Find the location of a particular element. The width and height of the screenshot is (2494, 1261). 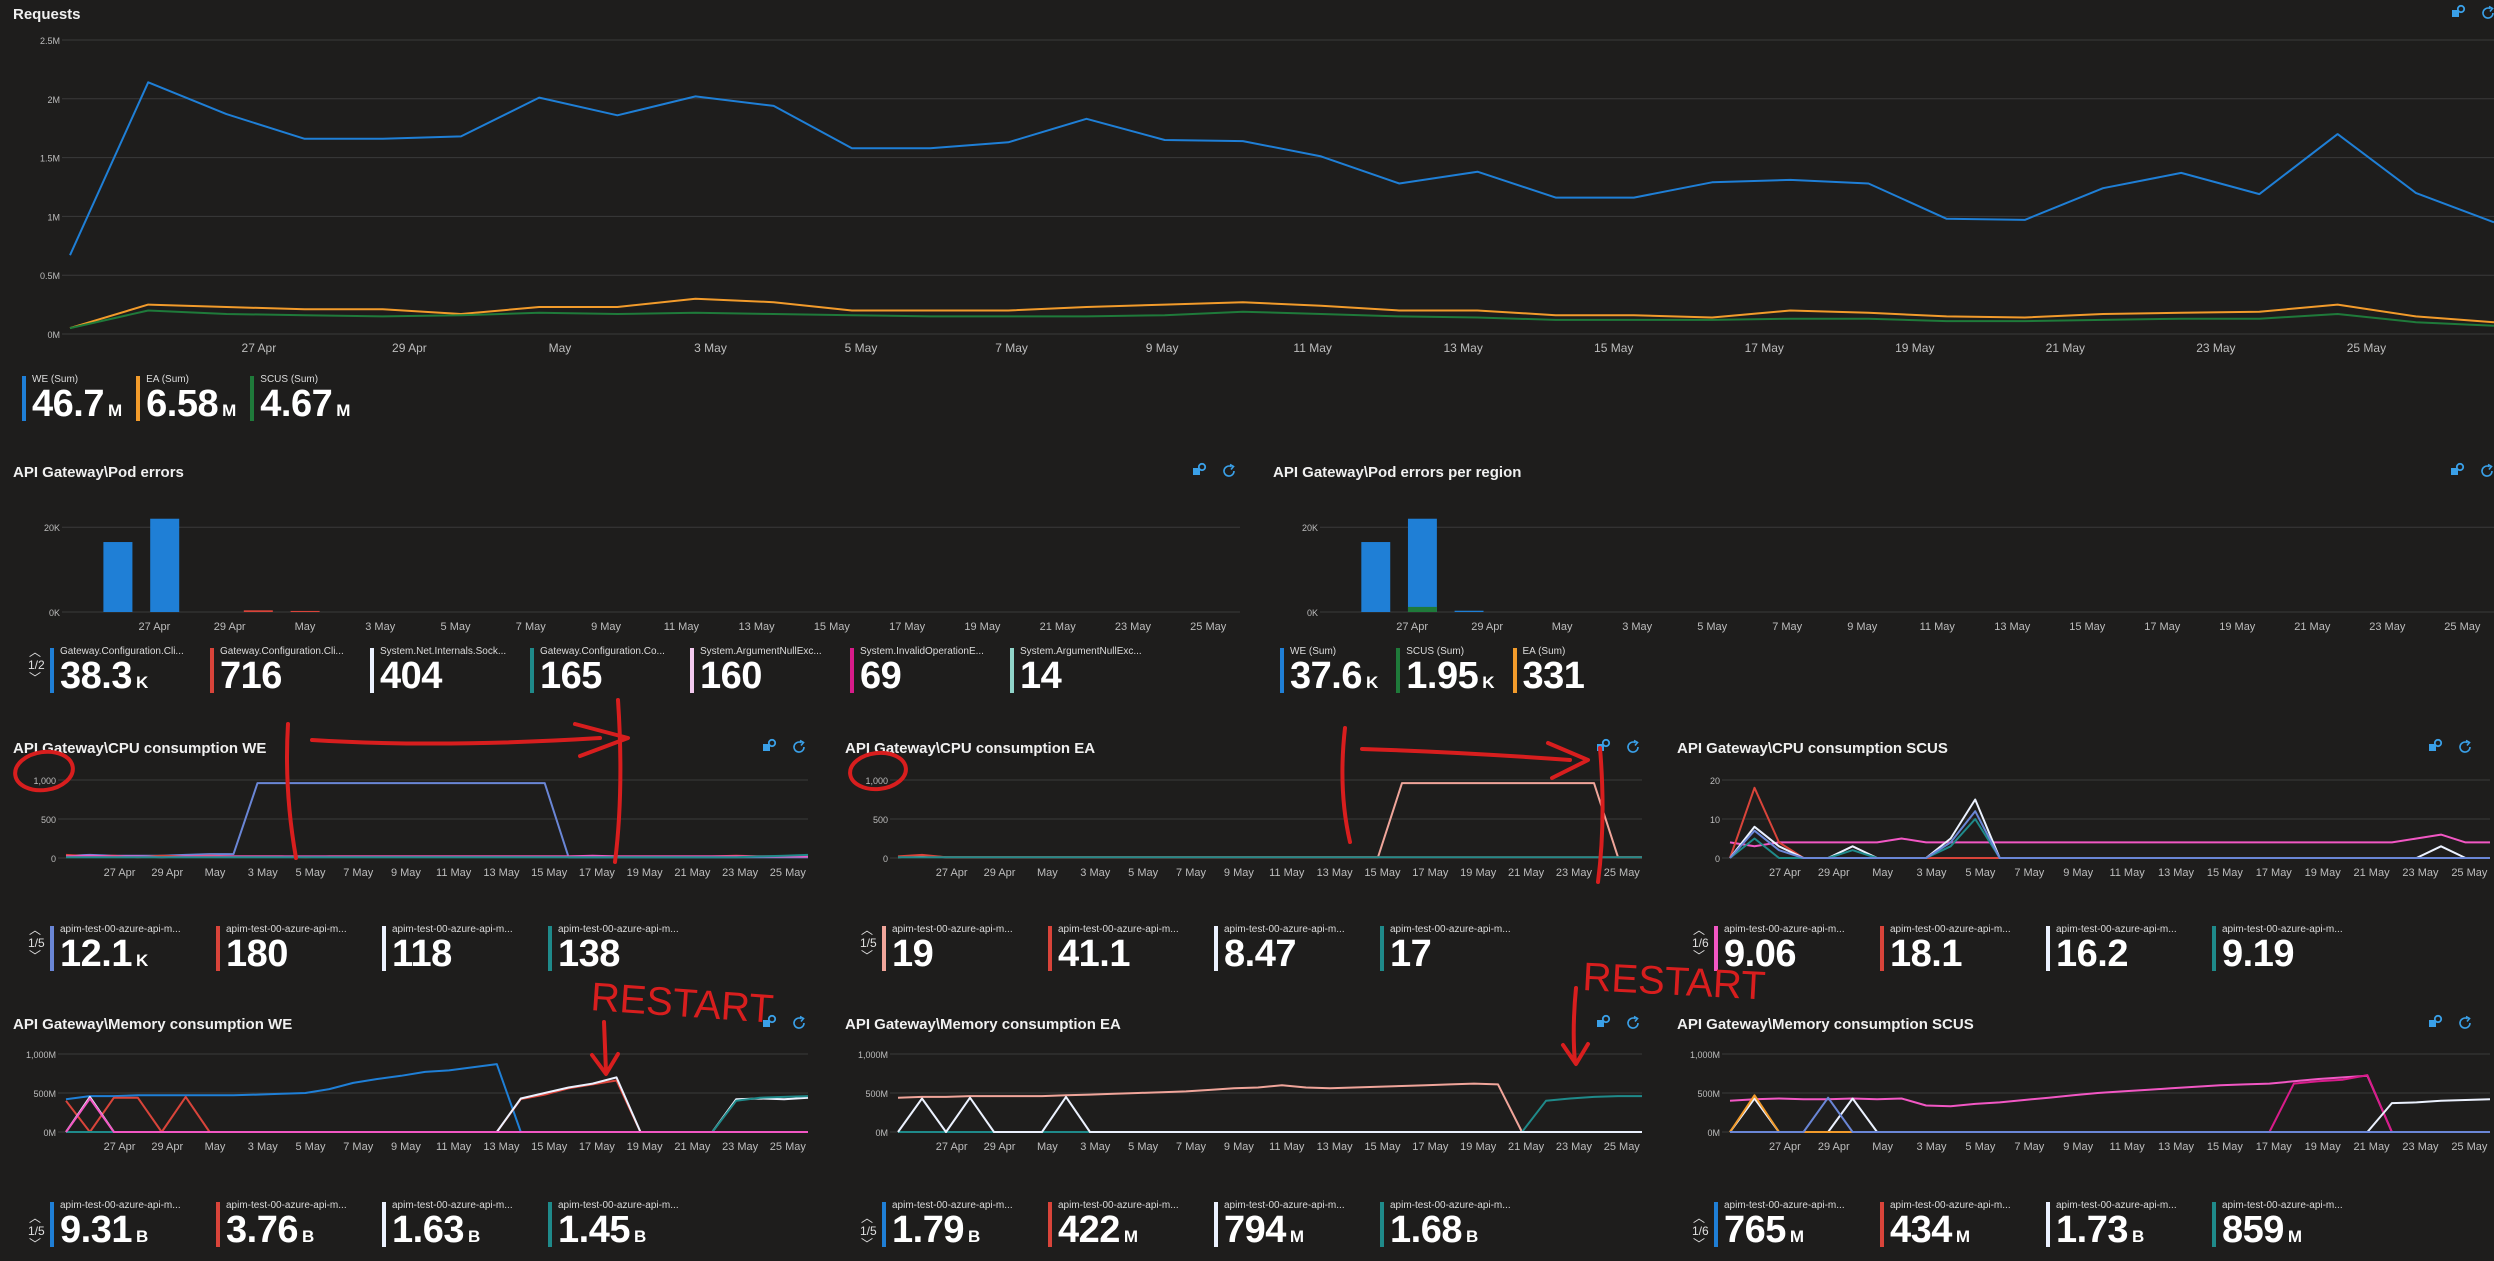

legend-item: apim-test-00-azure-api-m... 1.79 B is located at coordinates (956, 1223).